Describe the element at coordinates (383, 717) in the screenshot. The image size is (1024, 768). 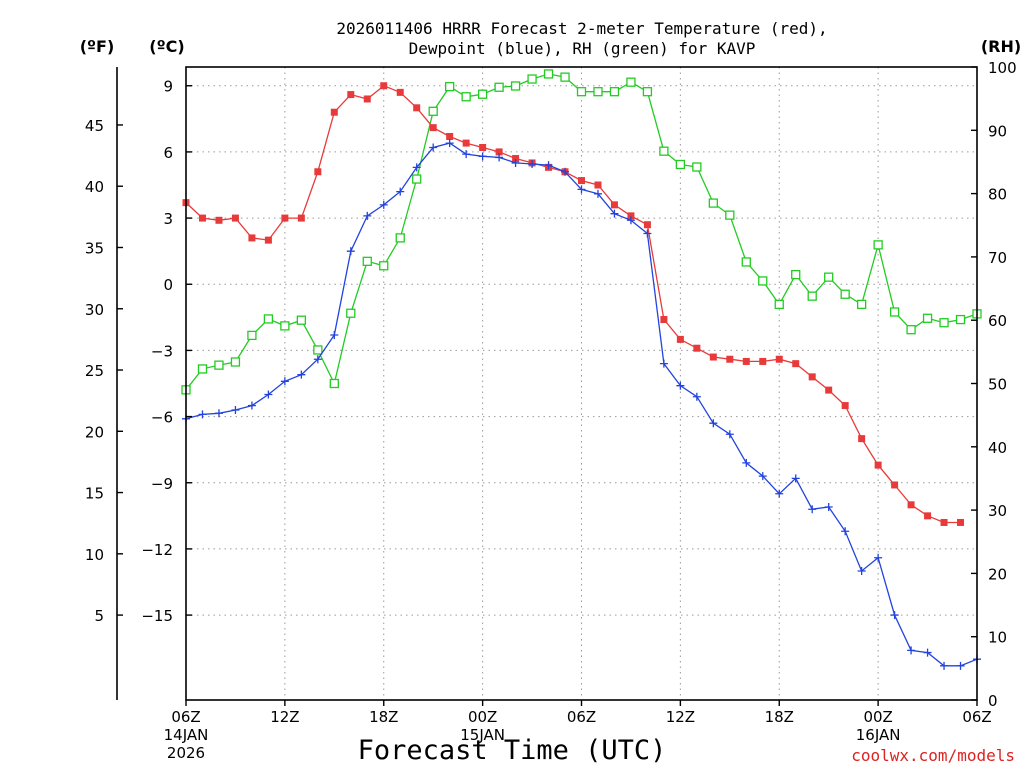
I see `x-tick-label: 18Z` at that location.